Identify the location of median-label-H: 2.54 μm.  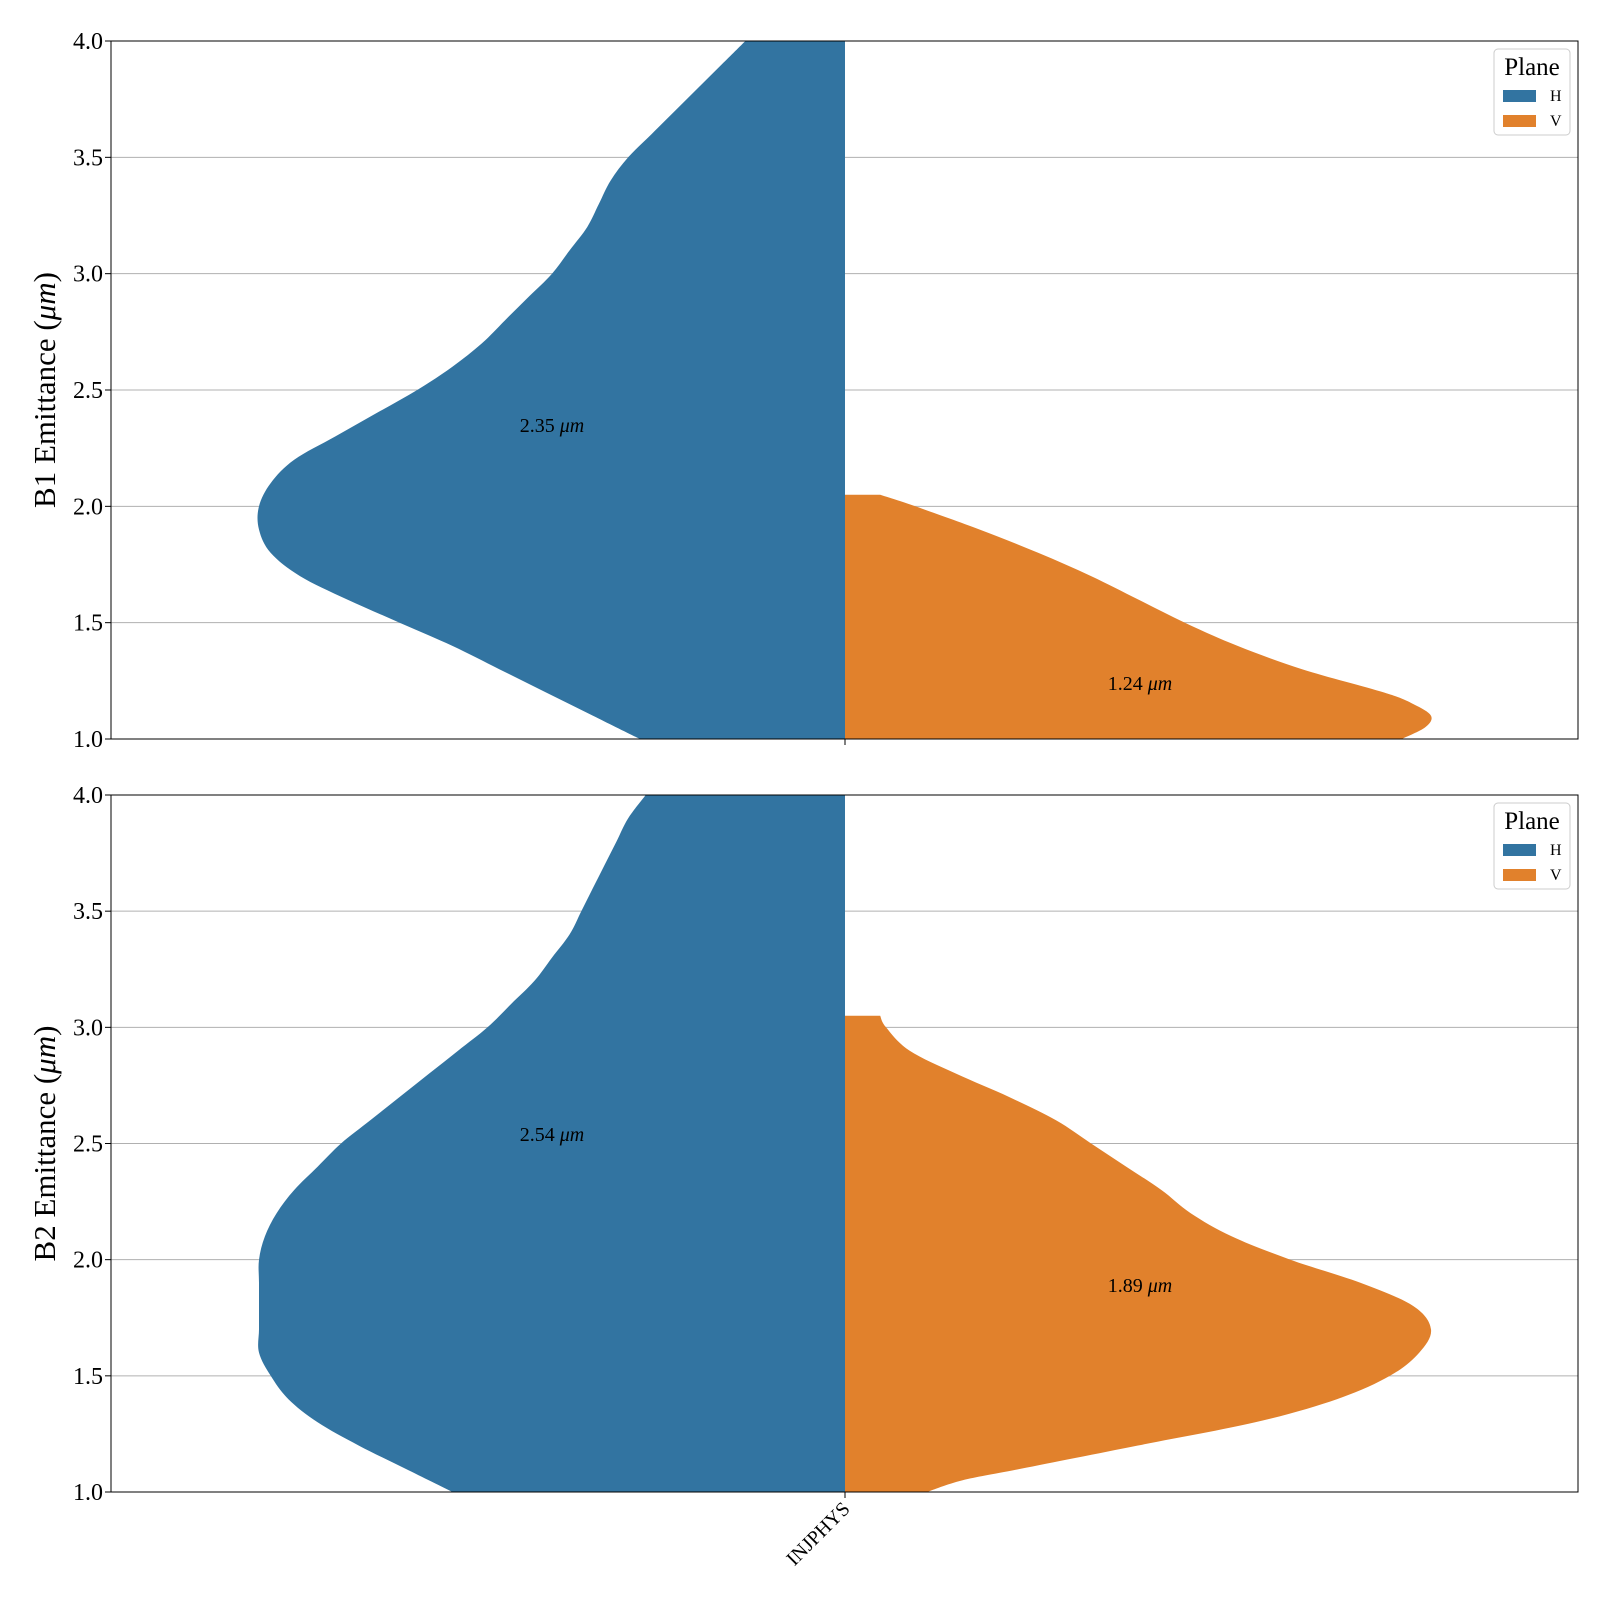
(552, 1135).